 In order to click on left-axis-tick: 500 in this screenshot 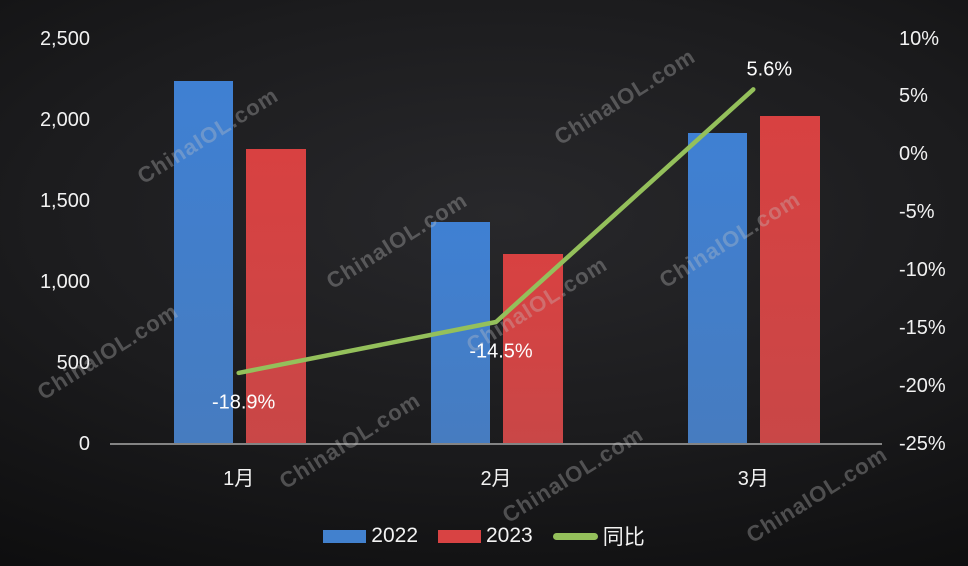, I will do `click(73, 362)`.